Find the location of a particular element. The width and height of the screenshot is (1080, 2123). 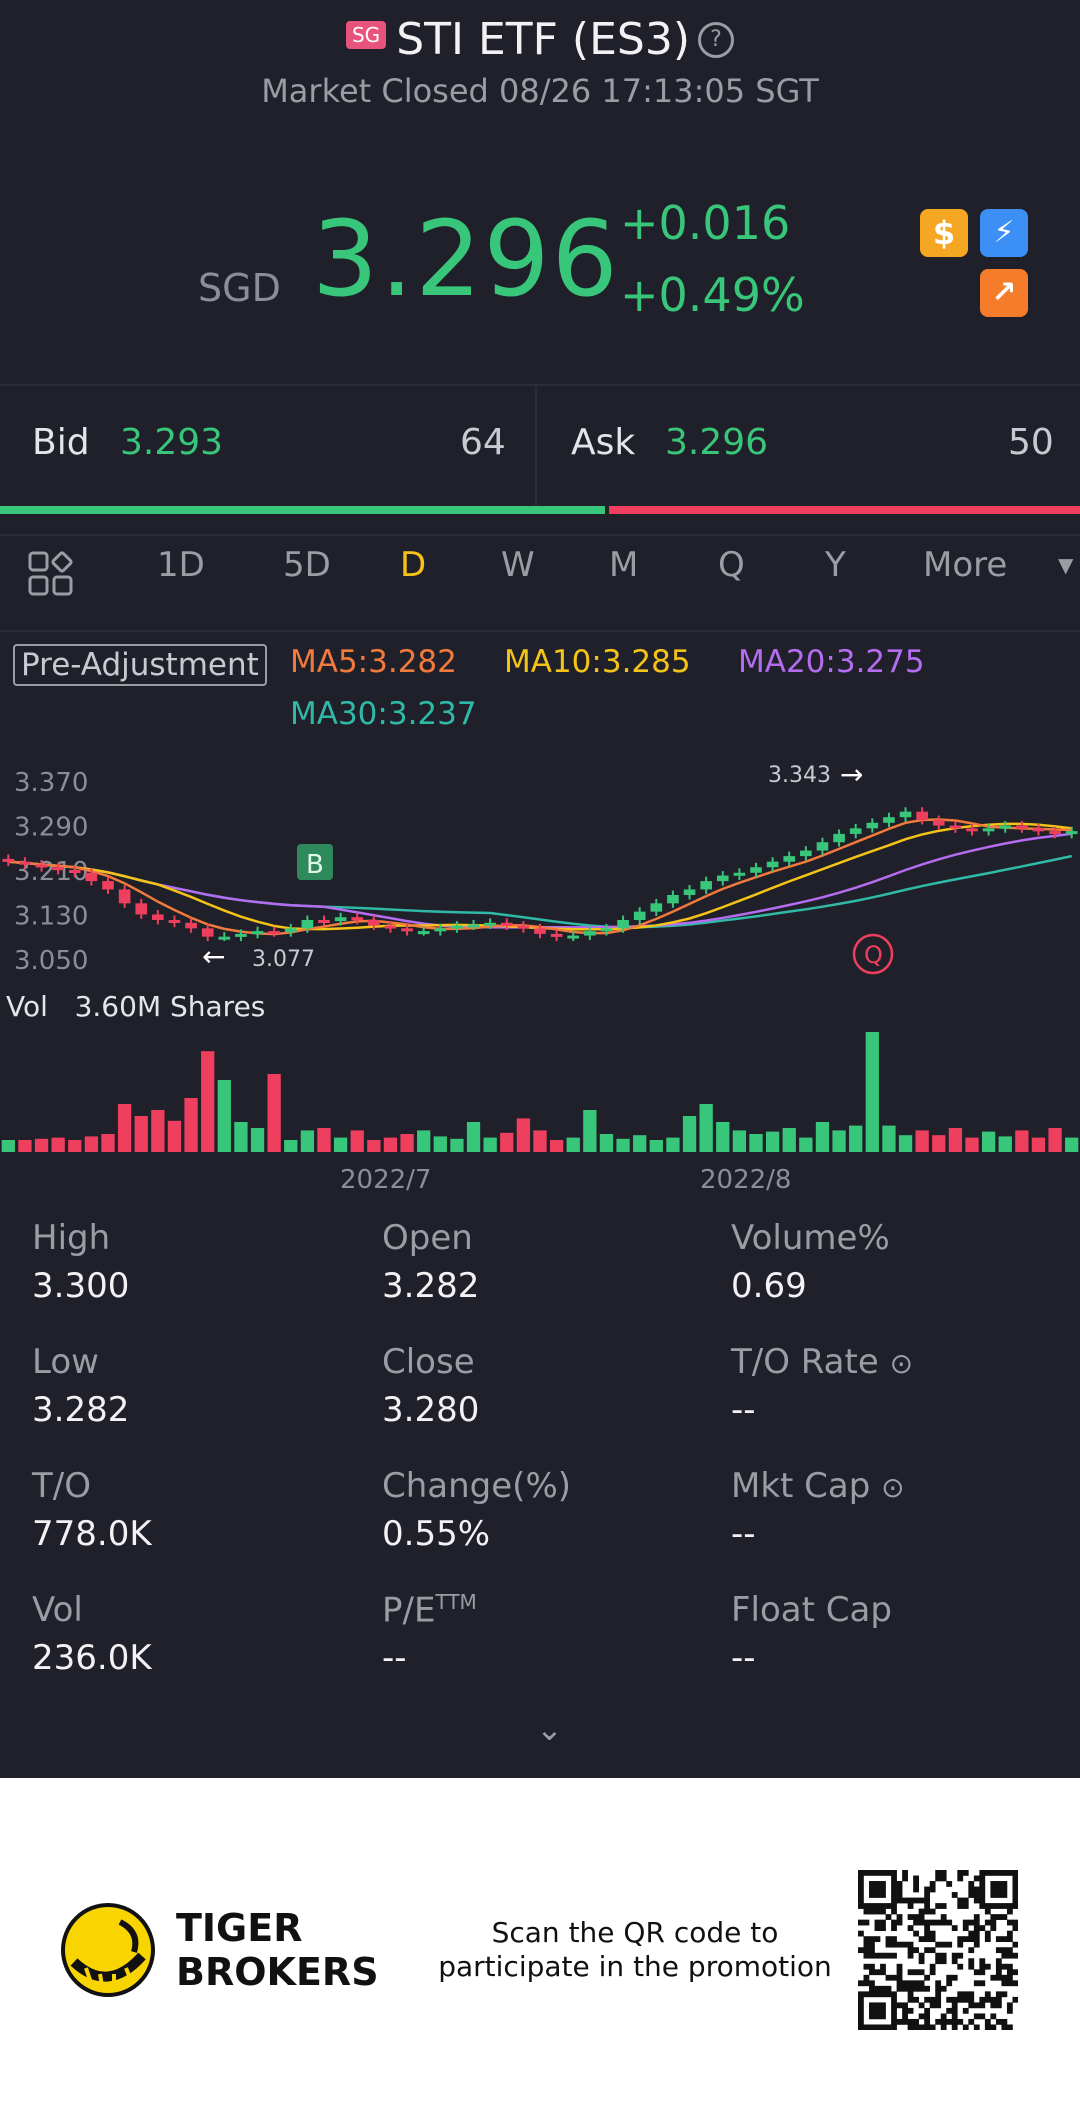

stat-label: Vol is located at coordinates (57, 1610).